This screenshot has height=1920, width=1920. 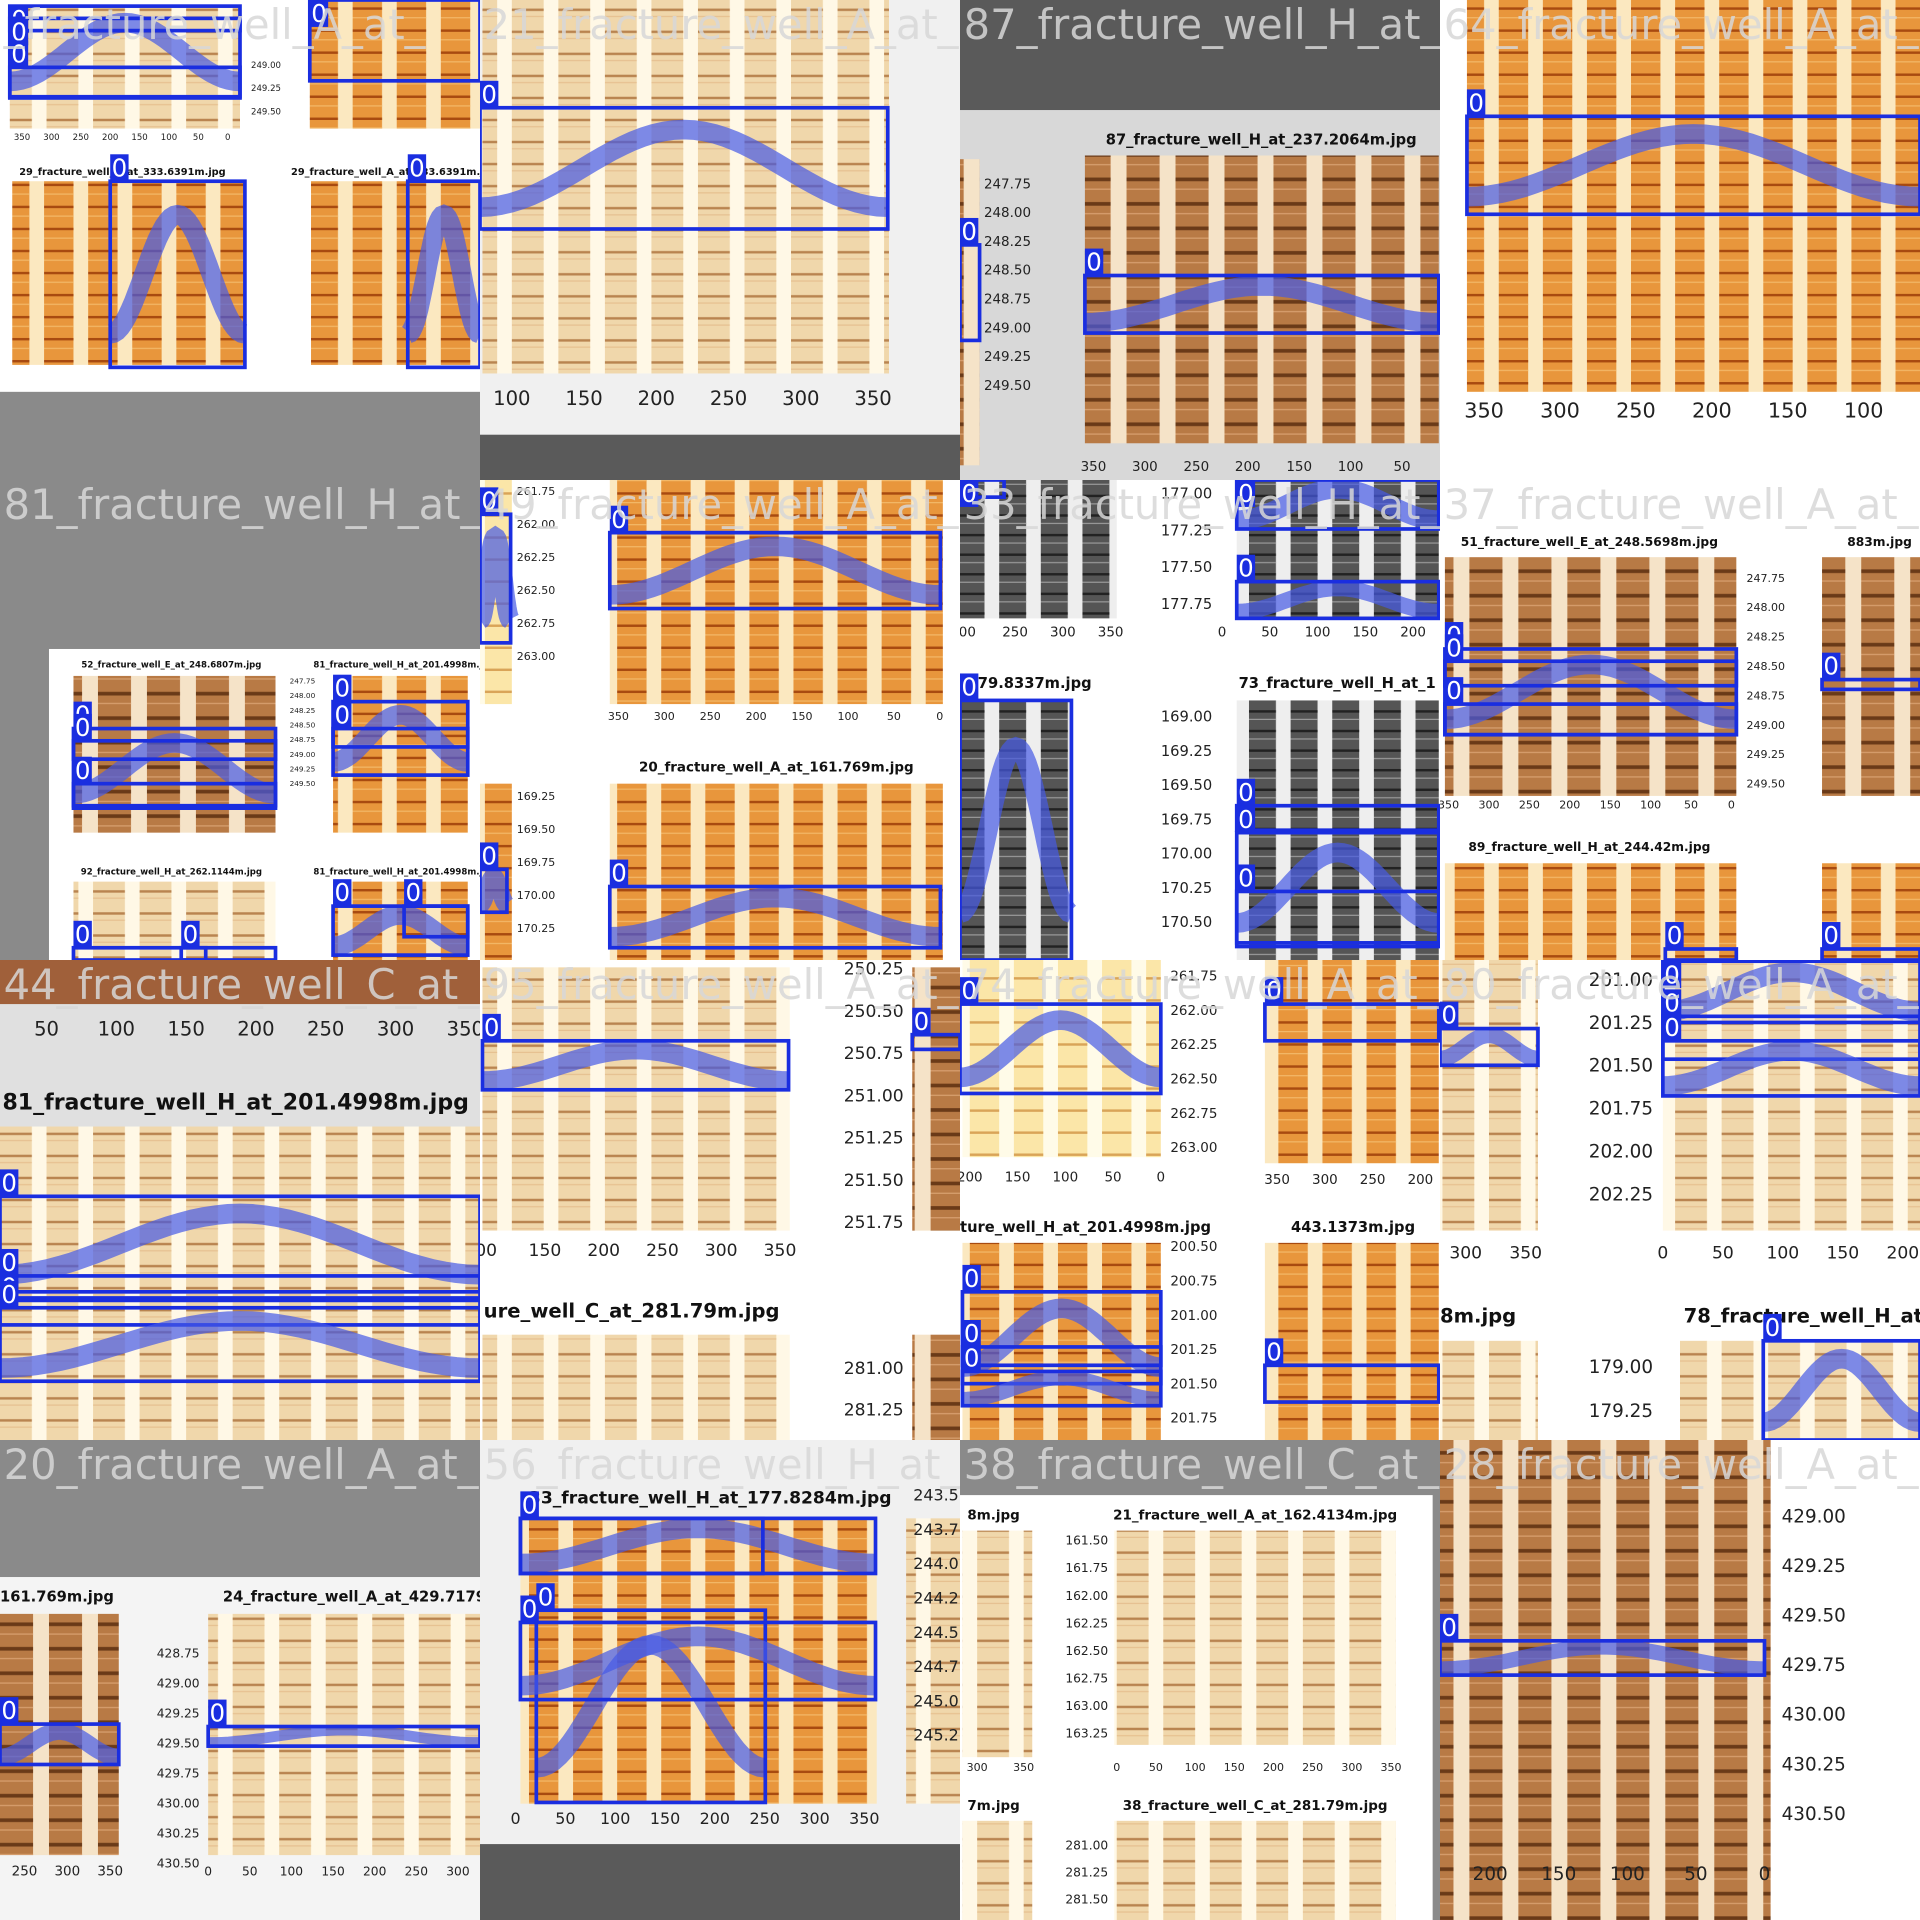 I want to click on image-caption: 8m.jpg, so click(x=1478, y=1315).